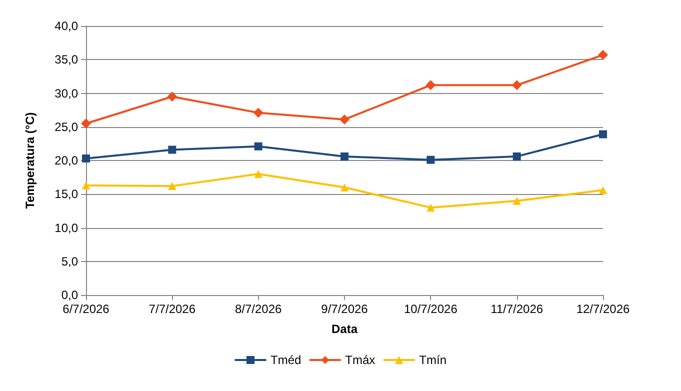 This screenshot has height=391, width=681. Describe the element at coordinates (172, 309) in the screenshot. I see `x-tick-label: 7/7/2026` at that location.